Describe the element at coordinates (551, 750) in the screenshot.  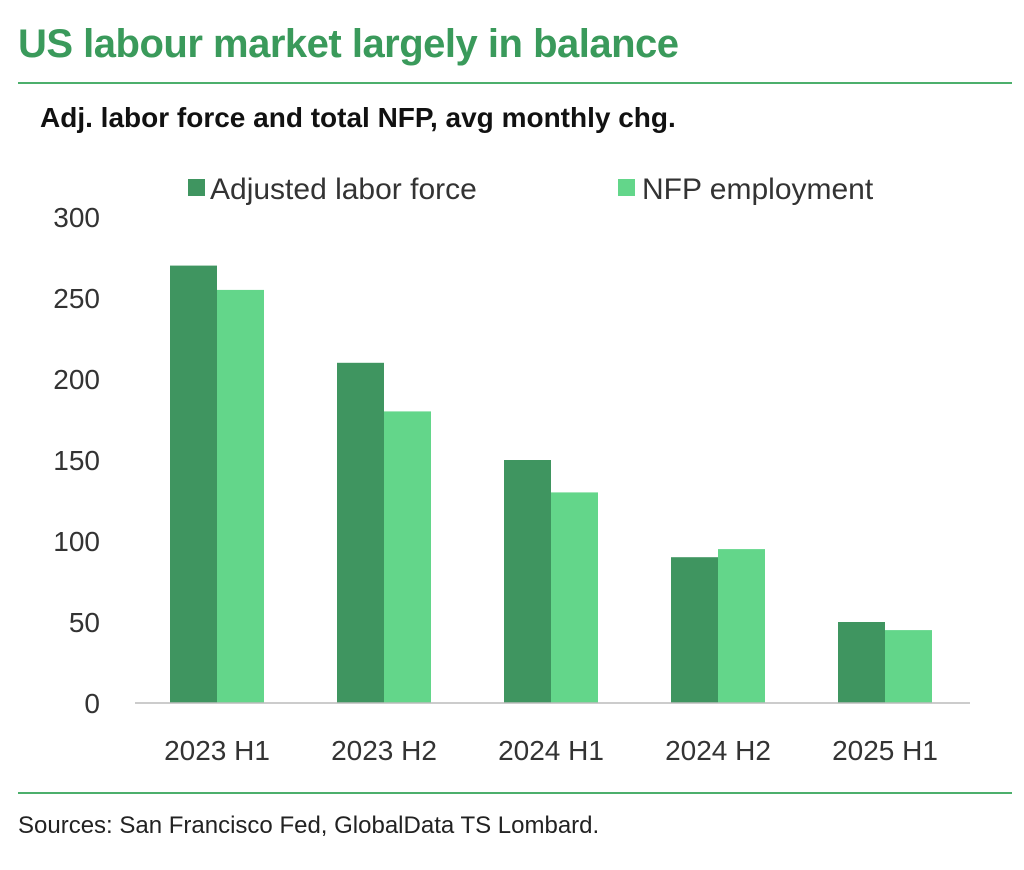
I see `x-tick-label: 2024 H1` at that location.